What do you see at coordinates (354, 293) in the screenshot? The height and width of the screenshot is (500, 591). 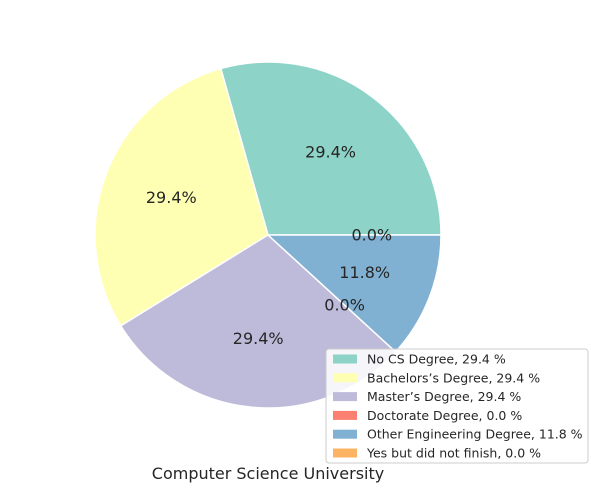 I see `pie-slice-other-engineering-degree` at bounding box center [354, 293].